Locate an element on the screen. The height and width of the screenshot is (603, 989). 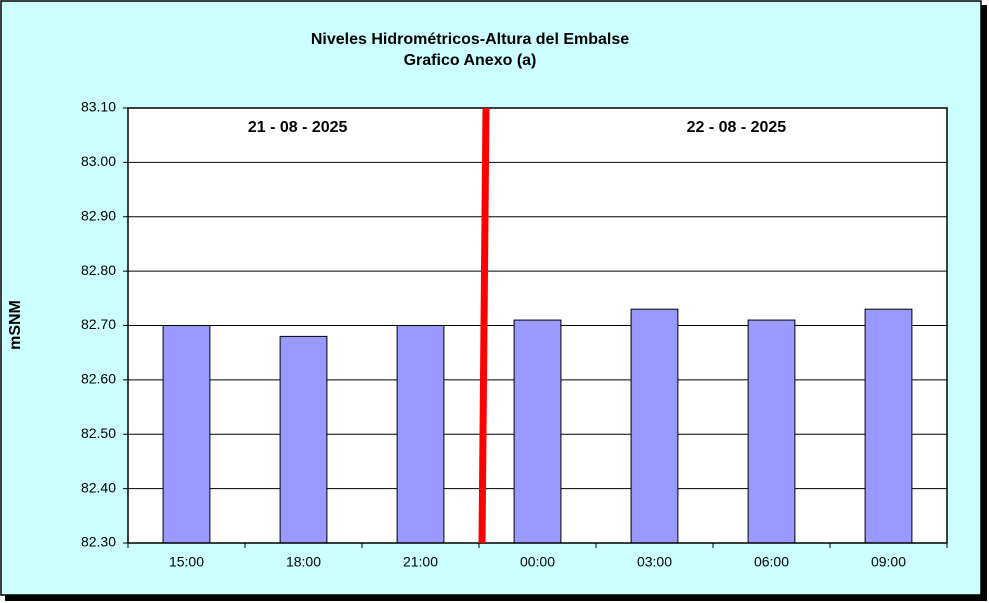
y-tick-label: 83.00 is located at coordinates (98, 161).